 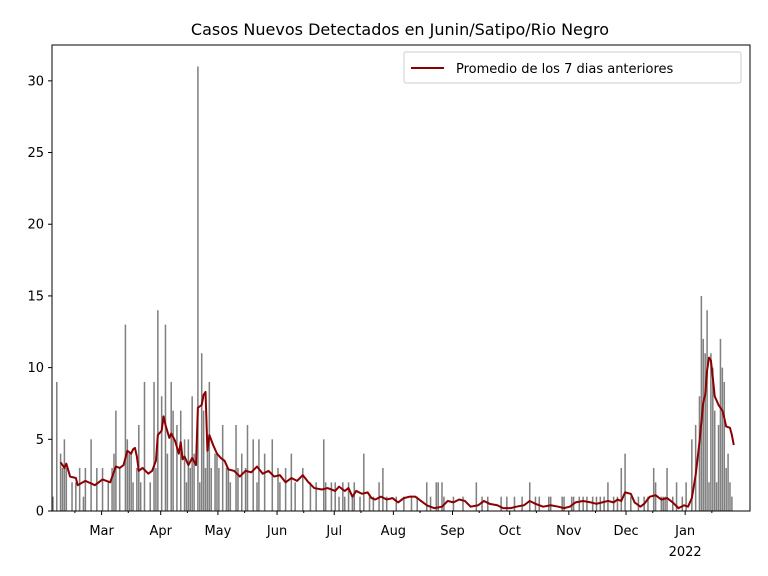 I want to click on x-axis: Mar Apr May Jun Jul Aug Sep Oct Nov Dec Jan 2022, so click(x=393, y=535).